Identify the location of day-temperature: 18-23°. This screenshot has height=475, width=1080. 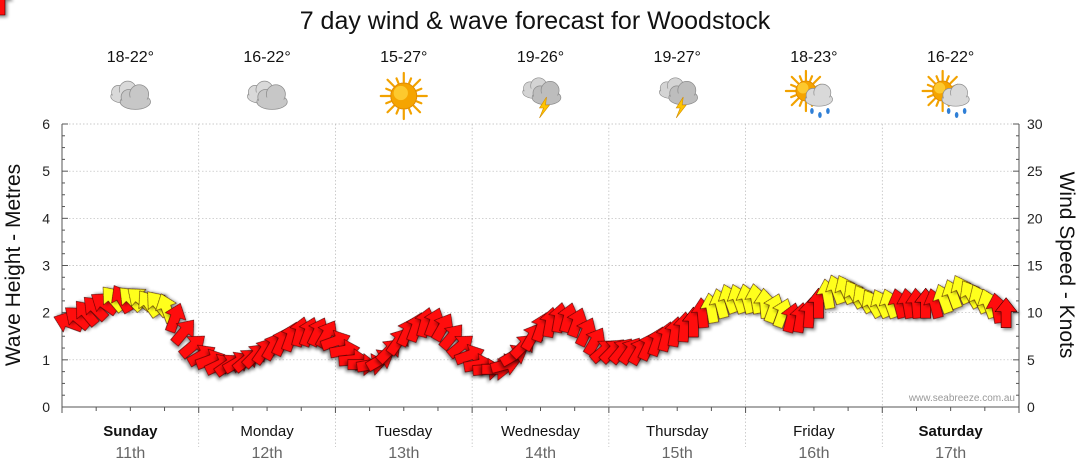
(813, 57).